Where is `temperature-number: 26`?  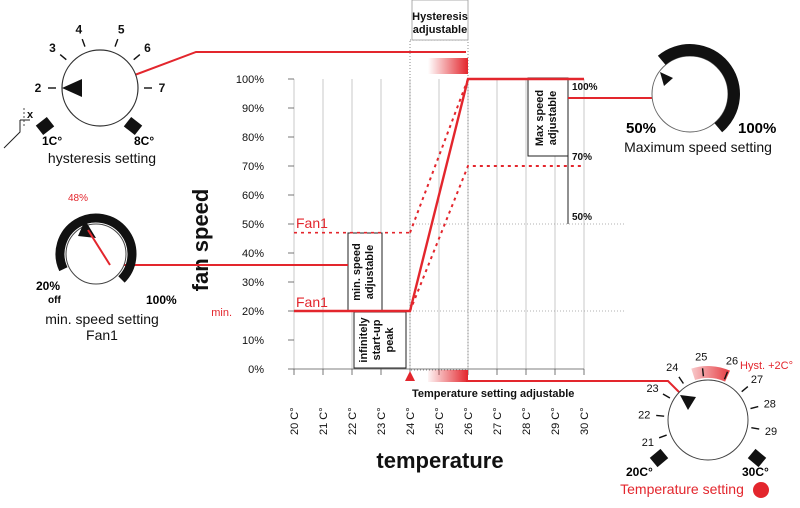 temperature-number: 26 is located at coordinates (732, 362).